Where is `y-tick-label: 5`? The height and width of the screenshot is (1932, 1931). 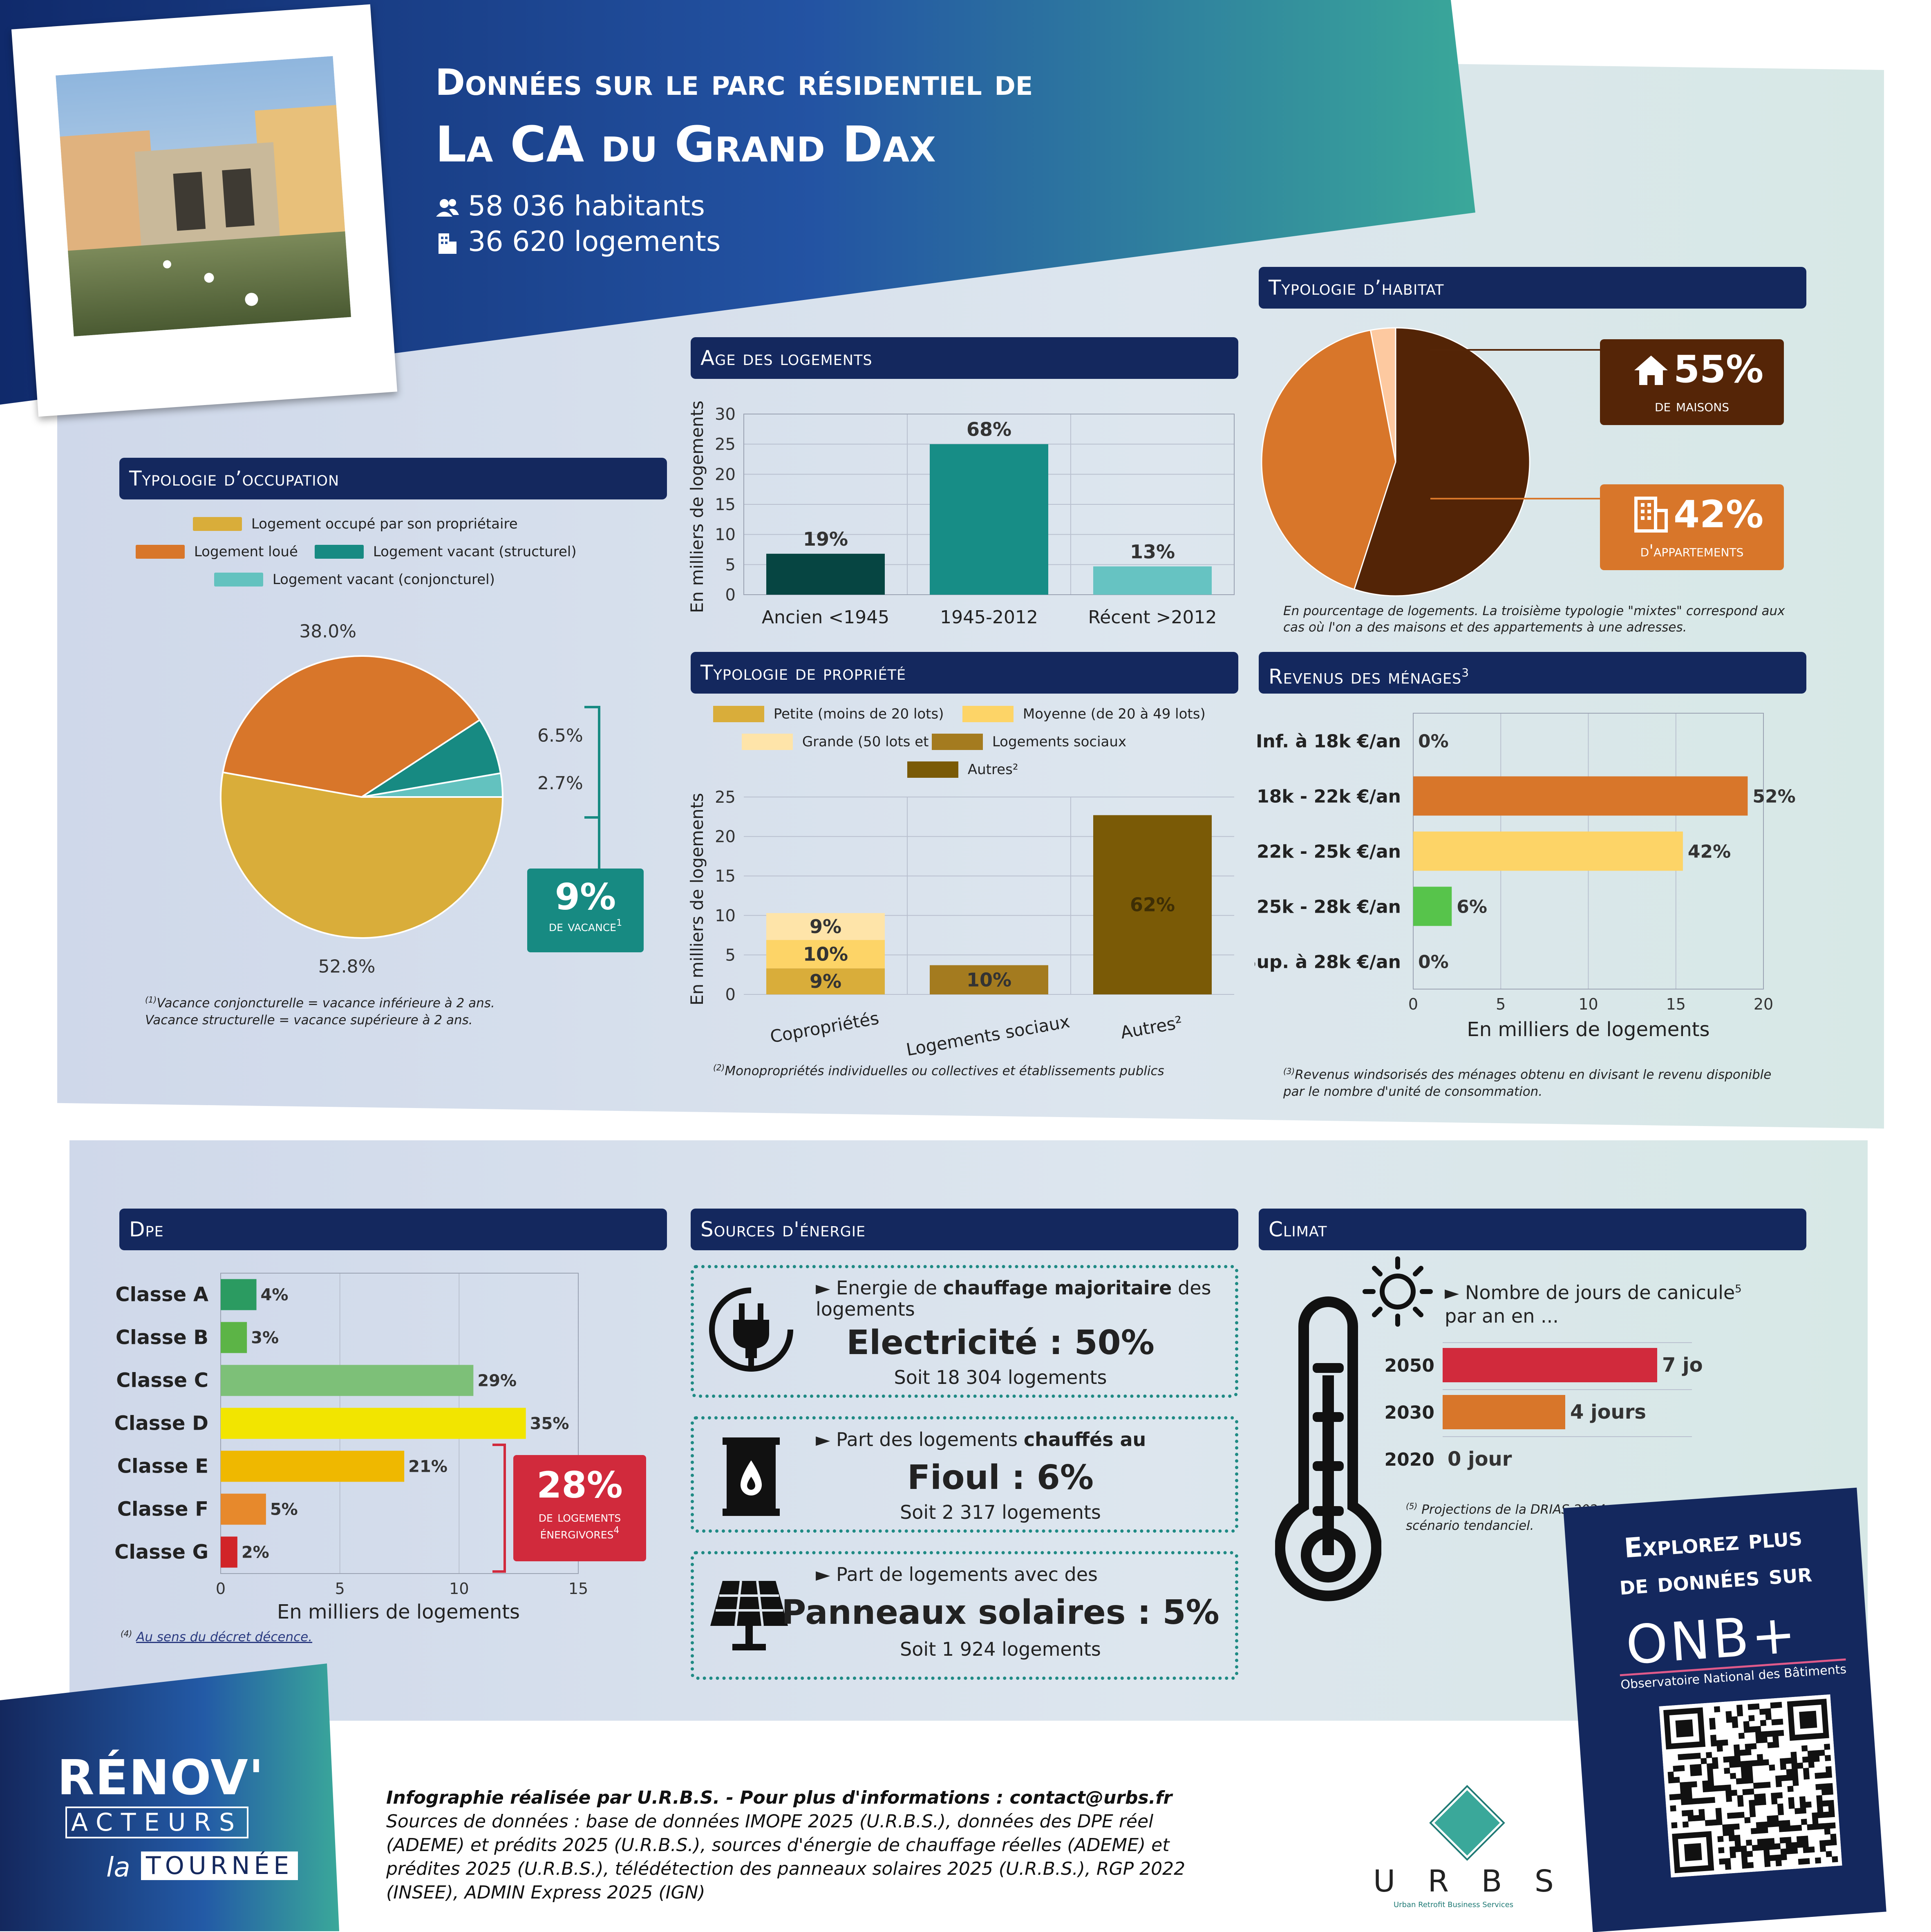
y-tick-label: 5 is located at coordinates (730, 564).